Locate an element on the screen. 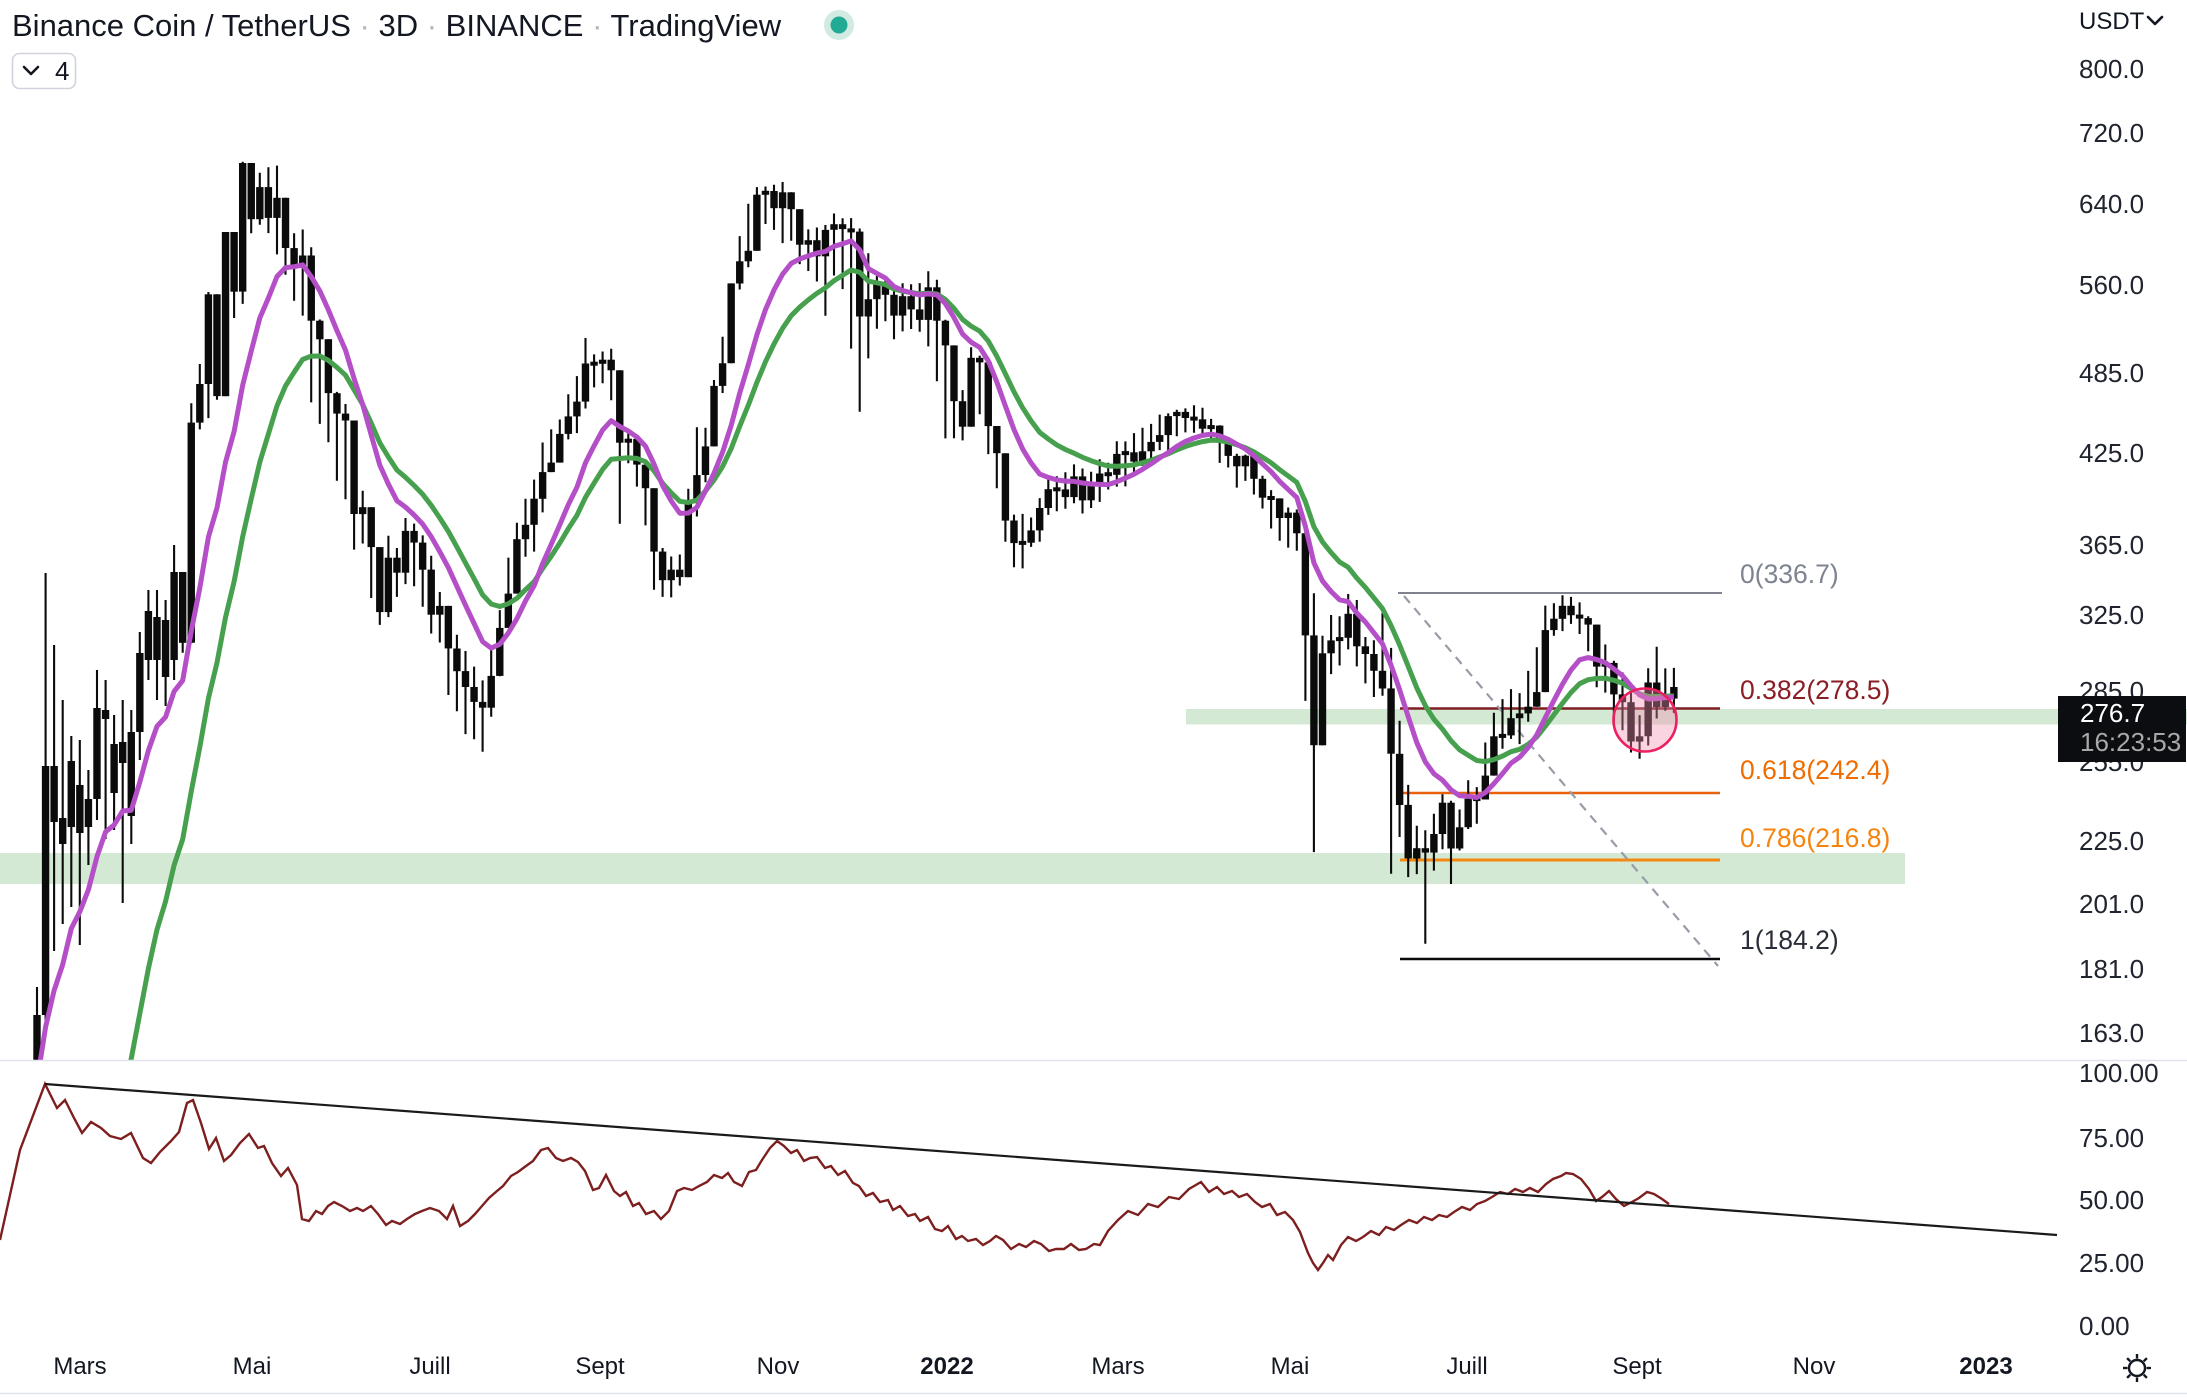 The image size is (2187, 1400). svg-text: 201.0 is located at coordinates (2111, 904).